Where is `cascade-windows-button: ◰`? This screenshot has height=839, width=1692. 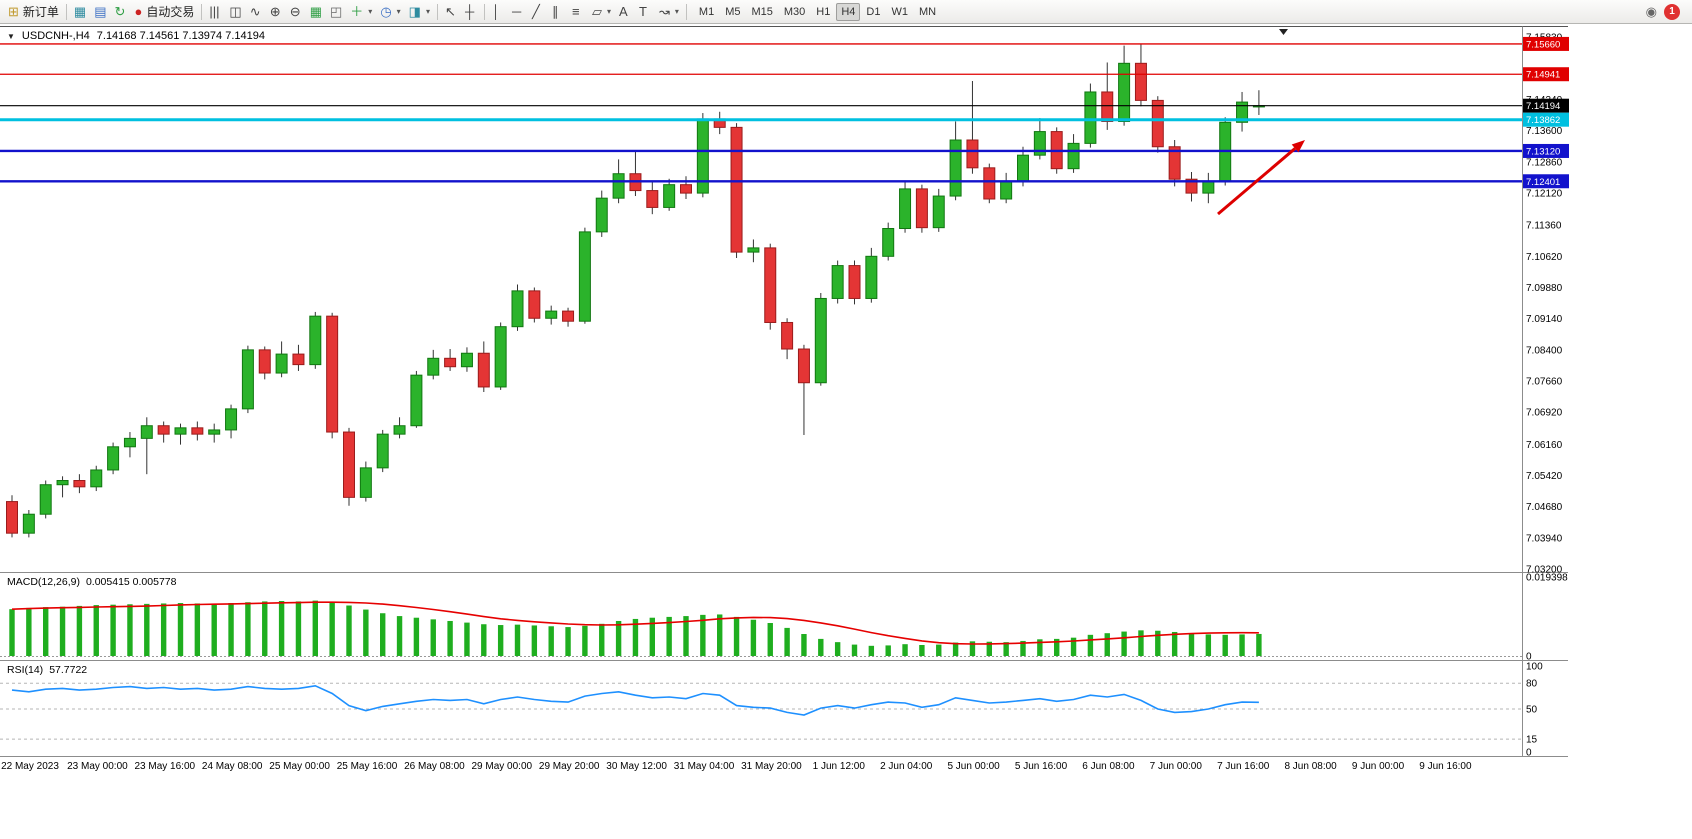
cascade-windows-button: ◰ is located at coordinates (336, 12).